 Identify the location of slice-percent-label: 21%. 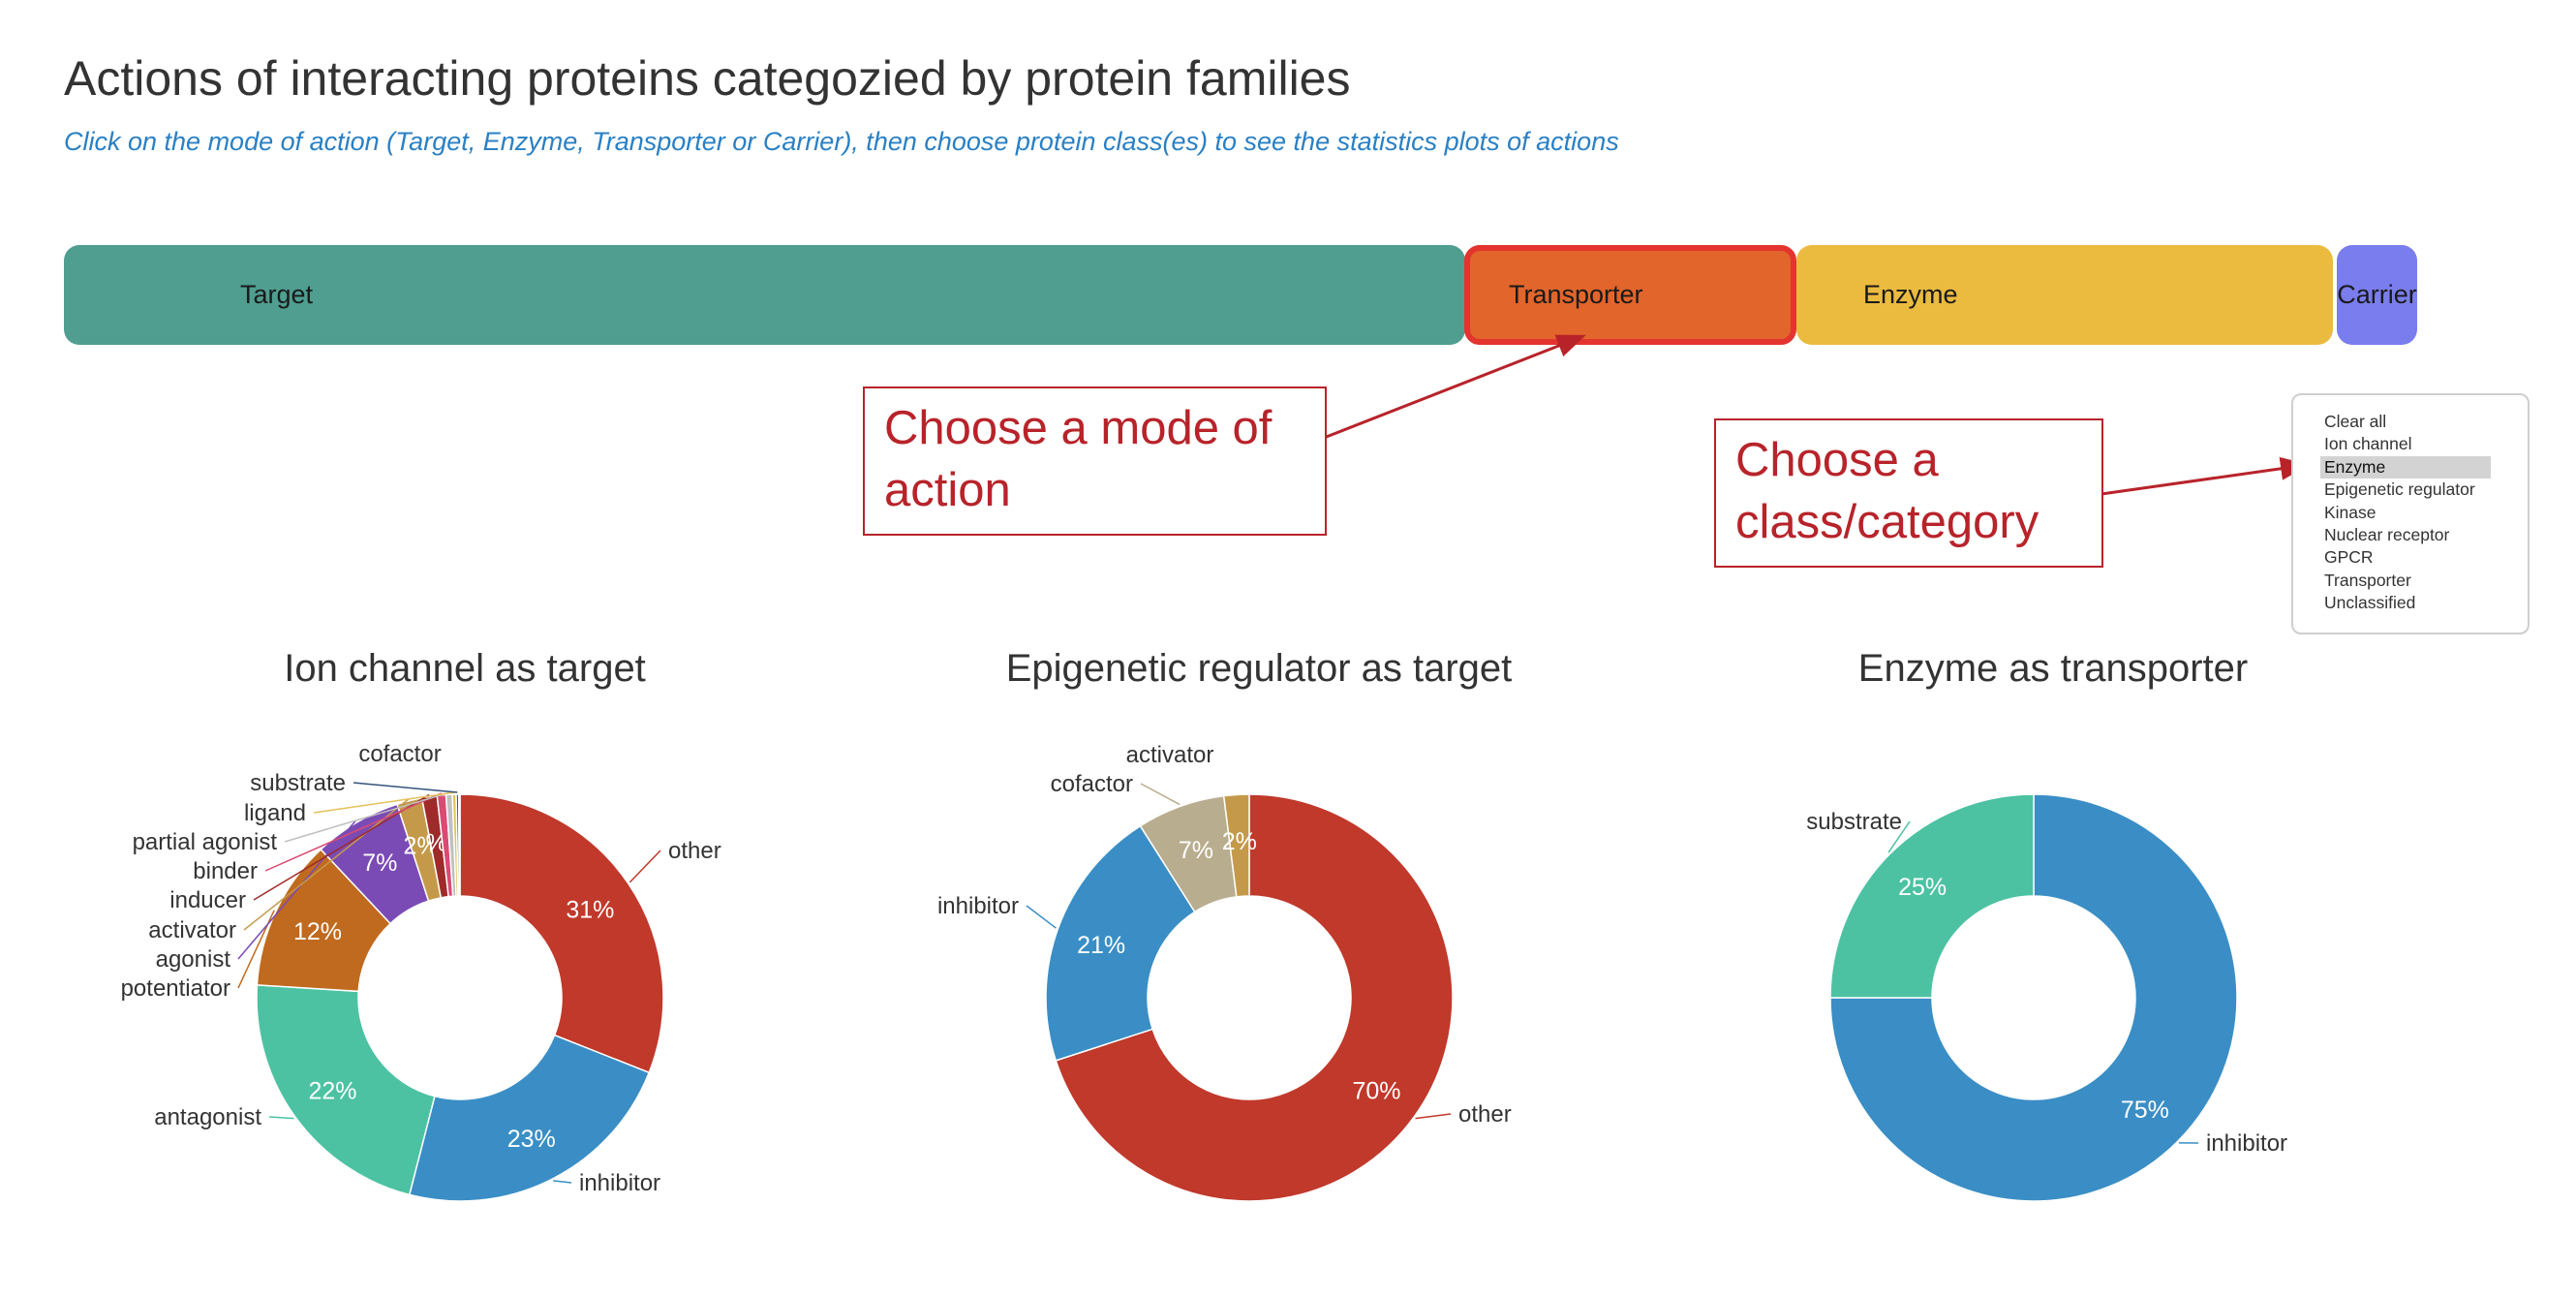
(1101, 945).